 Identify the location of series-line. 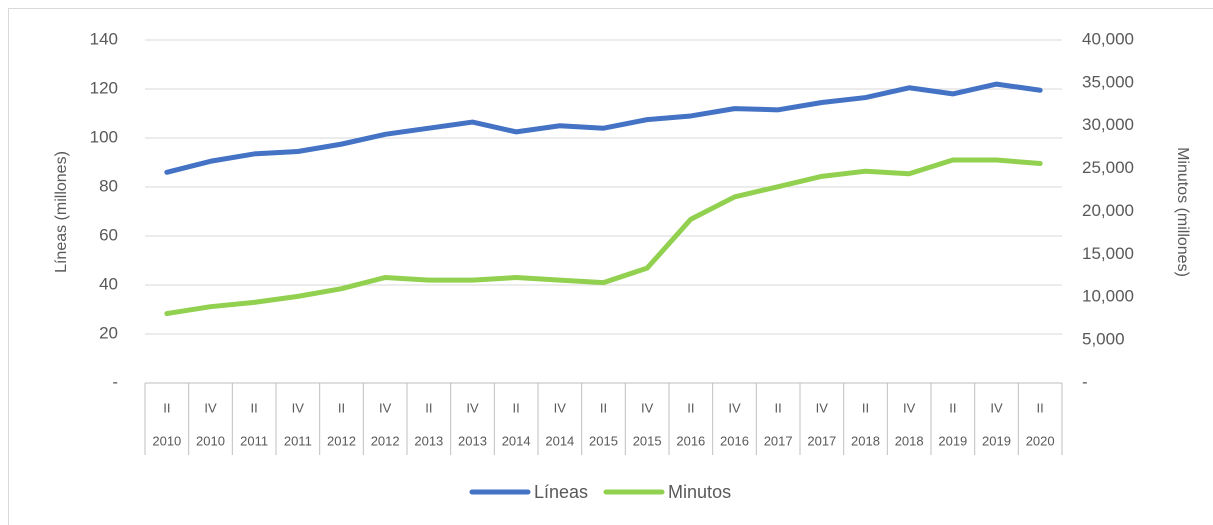
(603, 128).